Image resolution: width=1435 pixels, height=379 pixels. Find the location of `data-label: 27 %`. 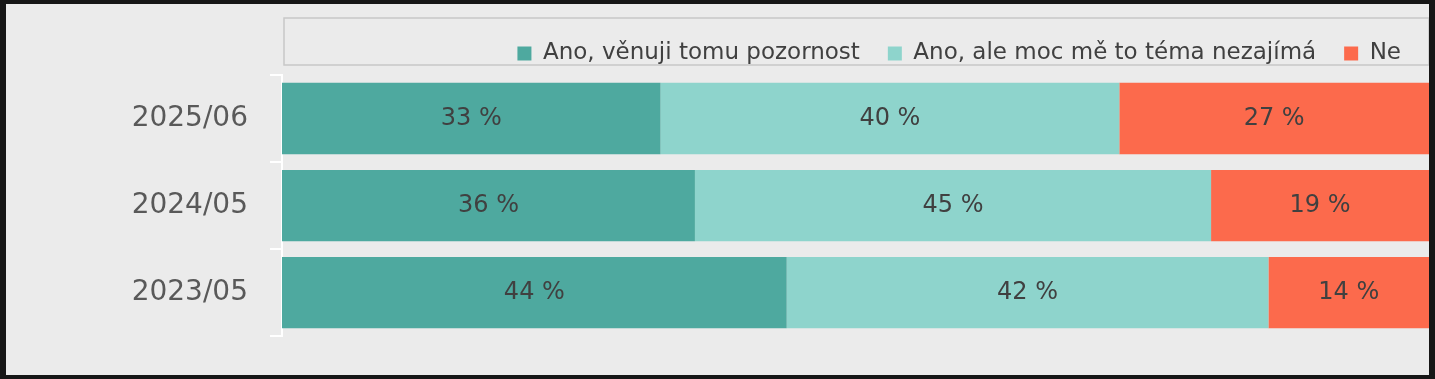

data-label: 27 % is located at coordinates (1274, 116).